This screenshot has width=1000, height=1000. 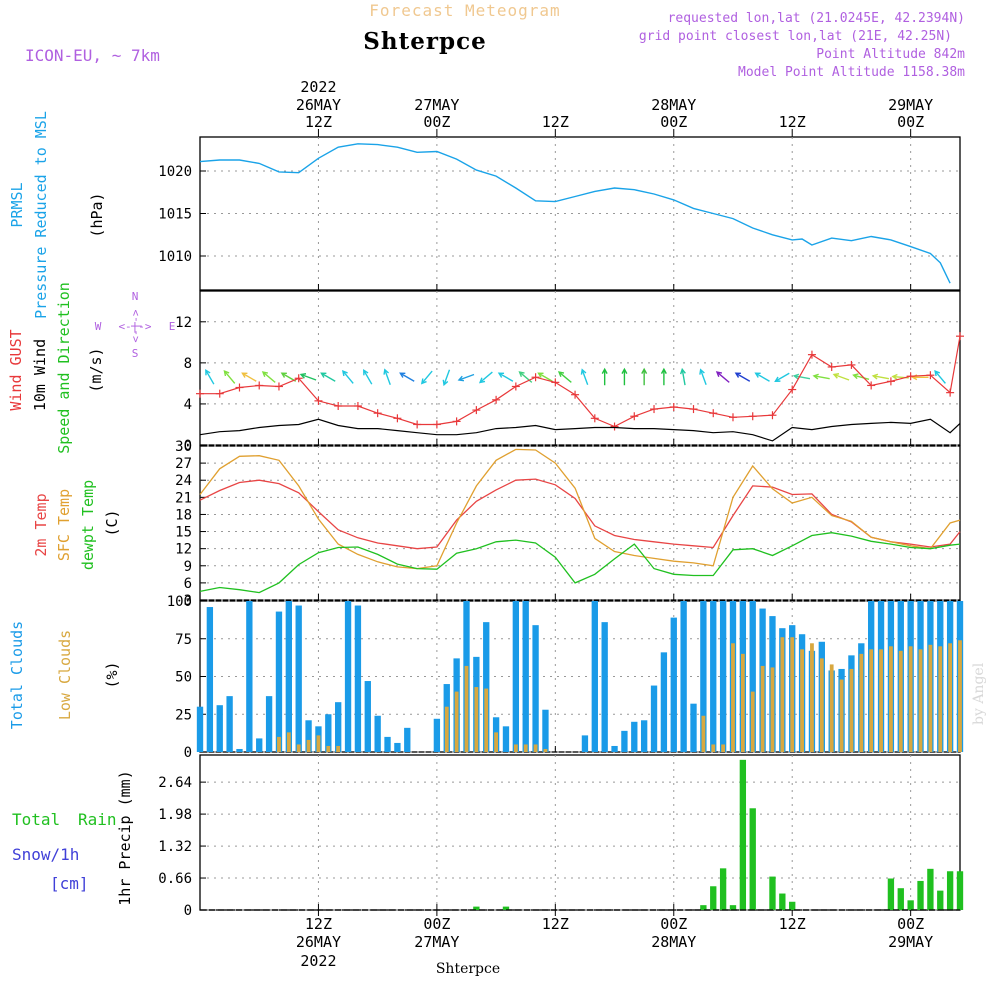 What do you see at coordinates (318, 961) in the screenshot?
I see `bottom-axis-year: 2022` at bounding box center [318, 961].